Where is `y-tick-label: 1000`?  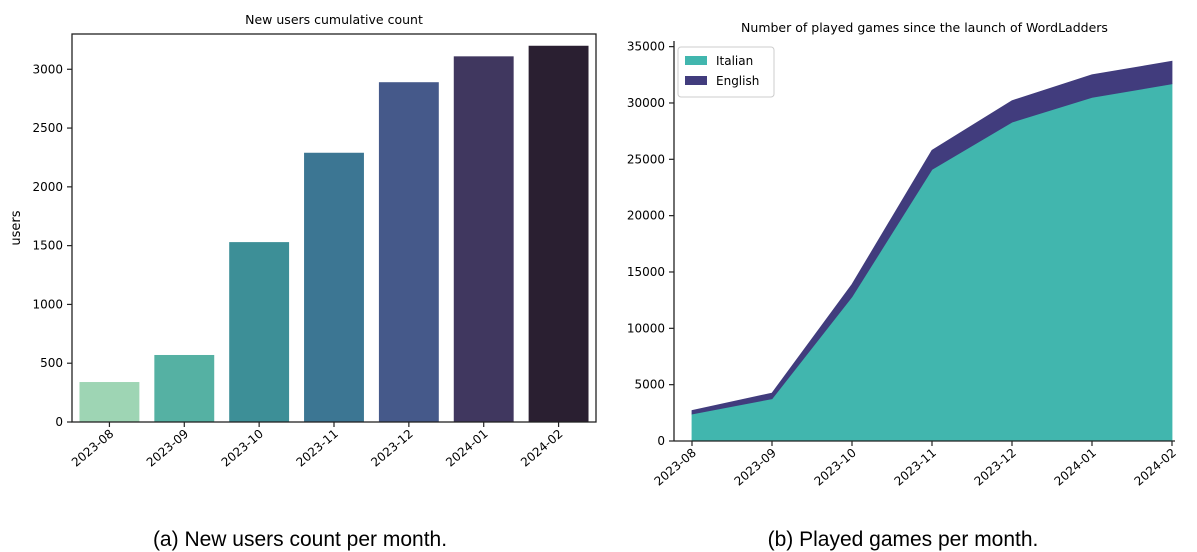 y-tick-label: 1000 is located at coordinates (47, 304).